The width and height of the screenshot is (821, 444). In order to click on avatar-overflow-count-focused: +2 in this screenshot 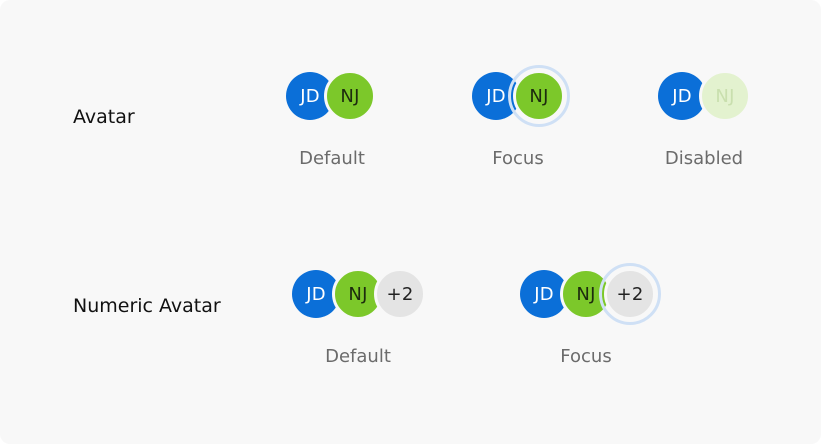, I will do `click(630, 294)`.